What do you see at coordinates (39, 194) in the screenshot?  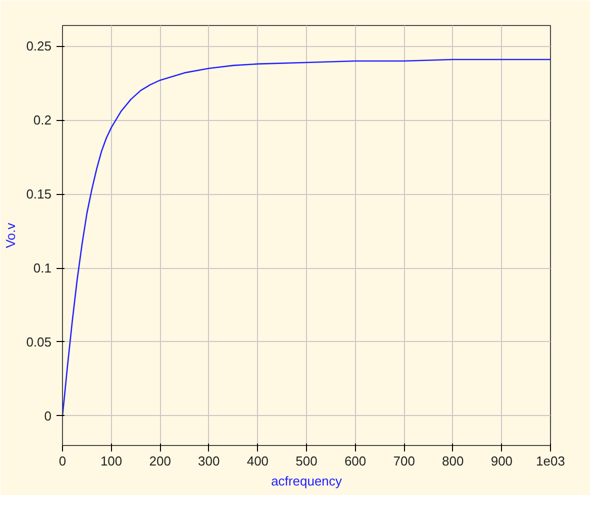 I see `y-tick-label: 0.15` at bounding box center [39, 194].